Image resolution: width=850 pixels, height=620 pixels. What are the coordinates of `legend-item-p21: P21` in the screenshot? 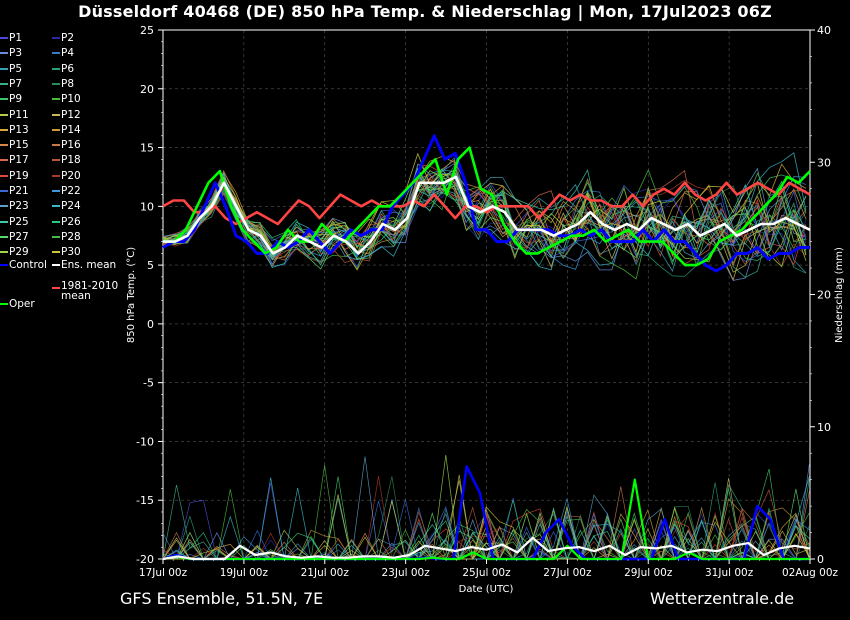 It's located at (14, 191).